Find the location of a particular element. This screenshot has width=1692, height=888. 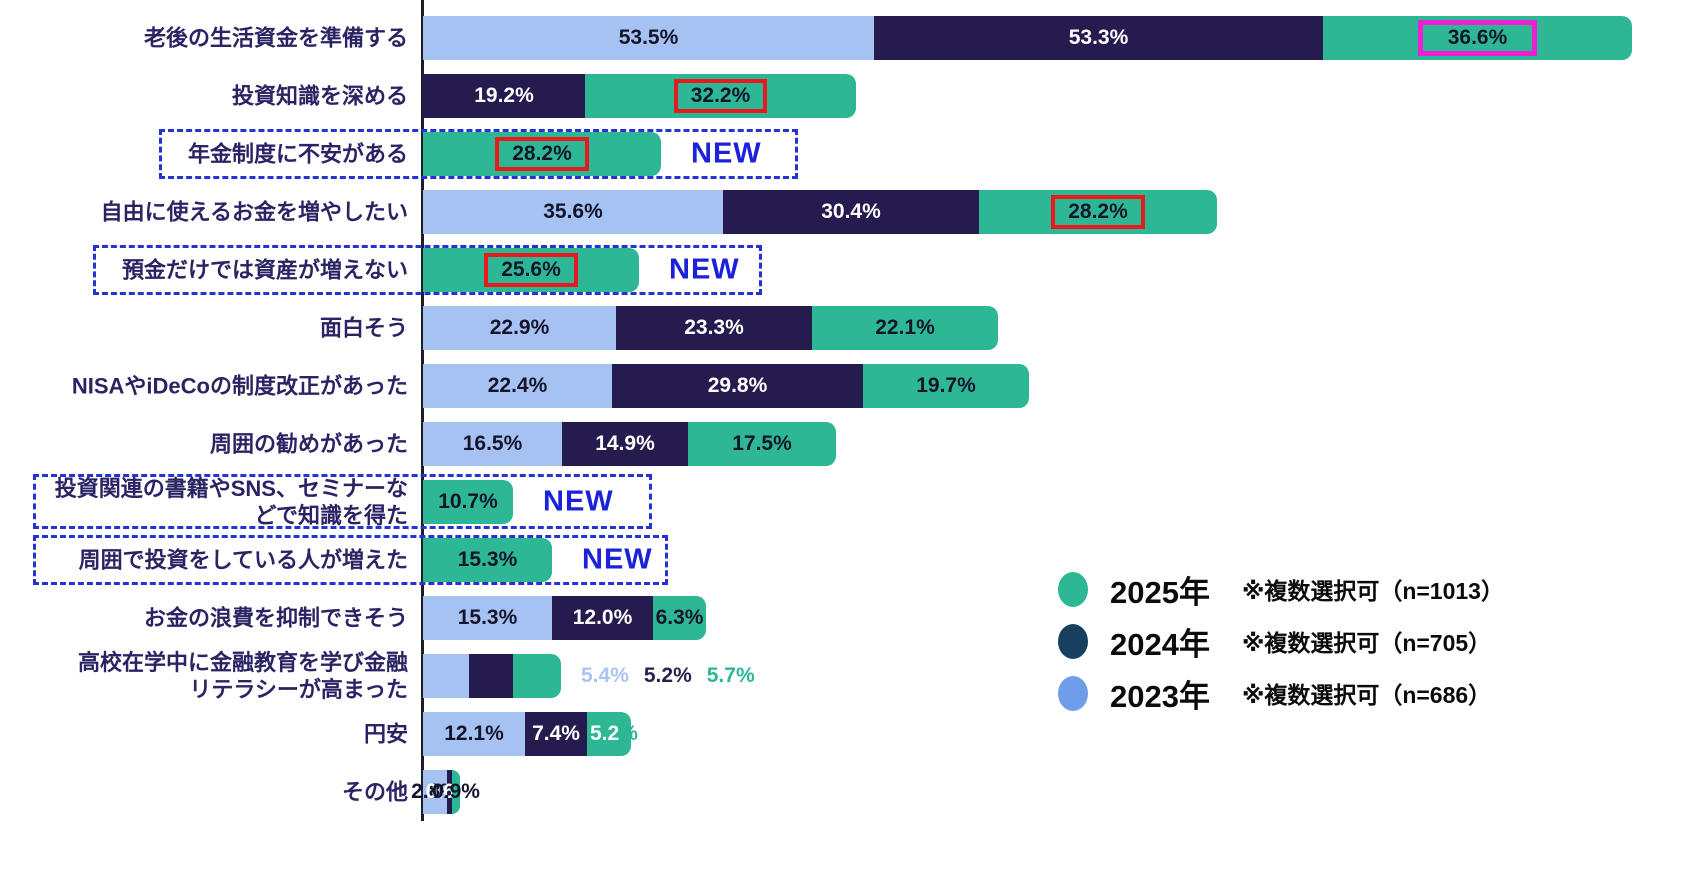

bar-segment-2023: 35.6% is located at coordinates (573, 212).